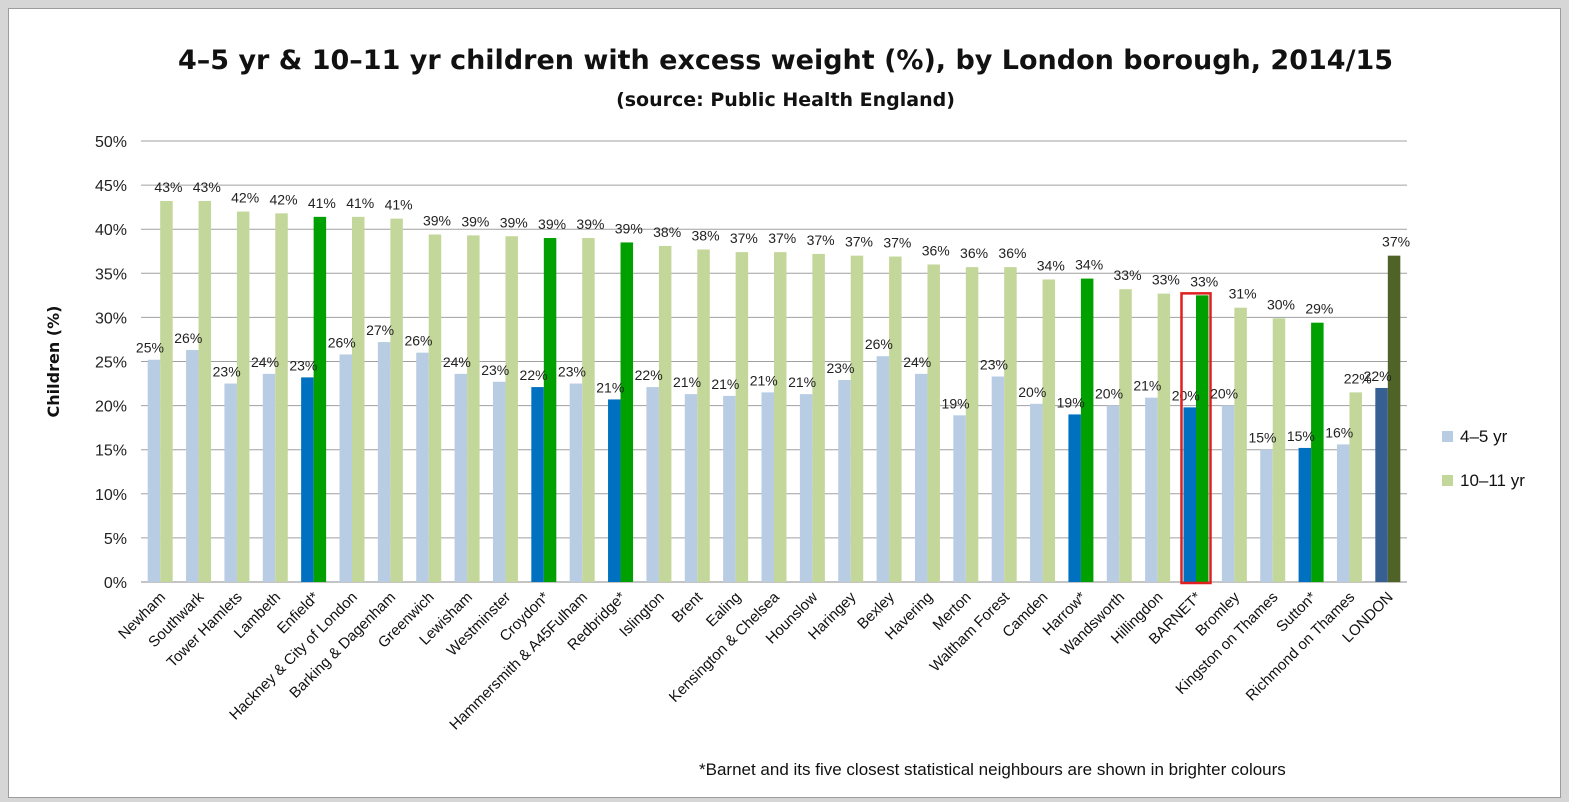 Image resolution: width=1569 pixels, height=802 pixels. What do you see at coordinates (1301, 436) in the screenshot?
I see `data-label-4-5yr: 15%` at bounding box center [1301, 436].